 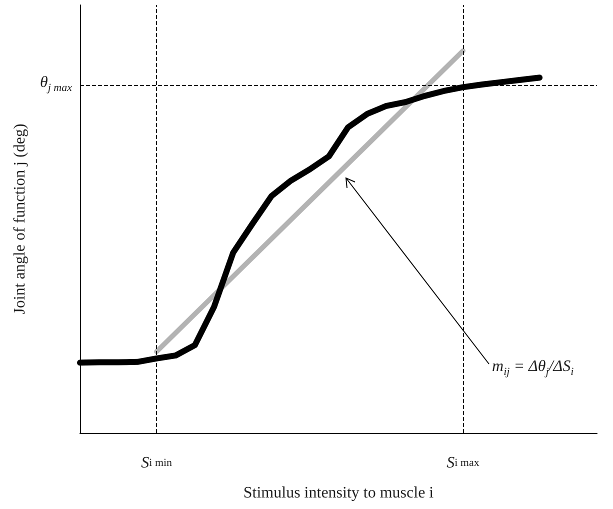 What do you see at coordinates (463, 463) in the screenshot?
I see `x-tick-label: Si max` at bounding box center [463, 463].